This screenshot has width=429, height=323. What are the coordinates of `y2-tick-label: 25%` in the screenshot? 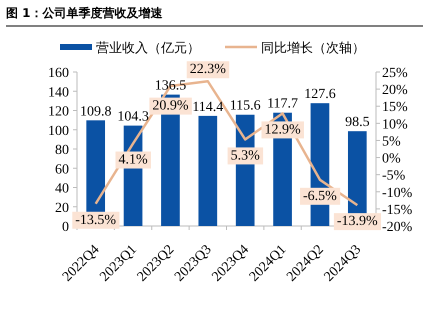 It's located at (395, 73).